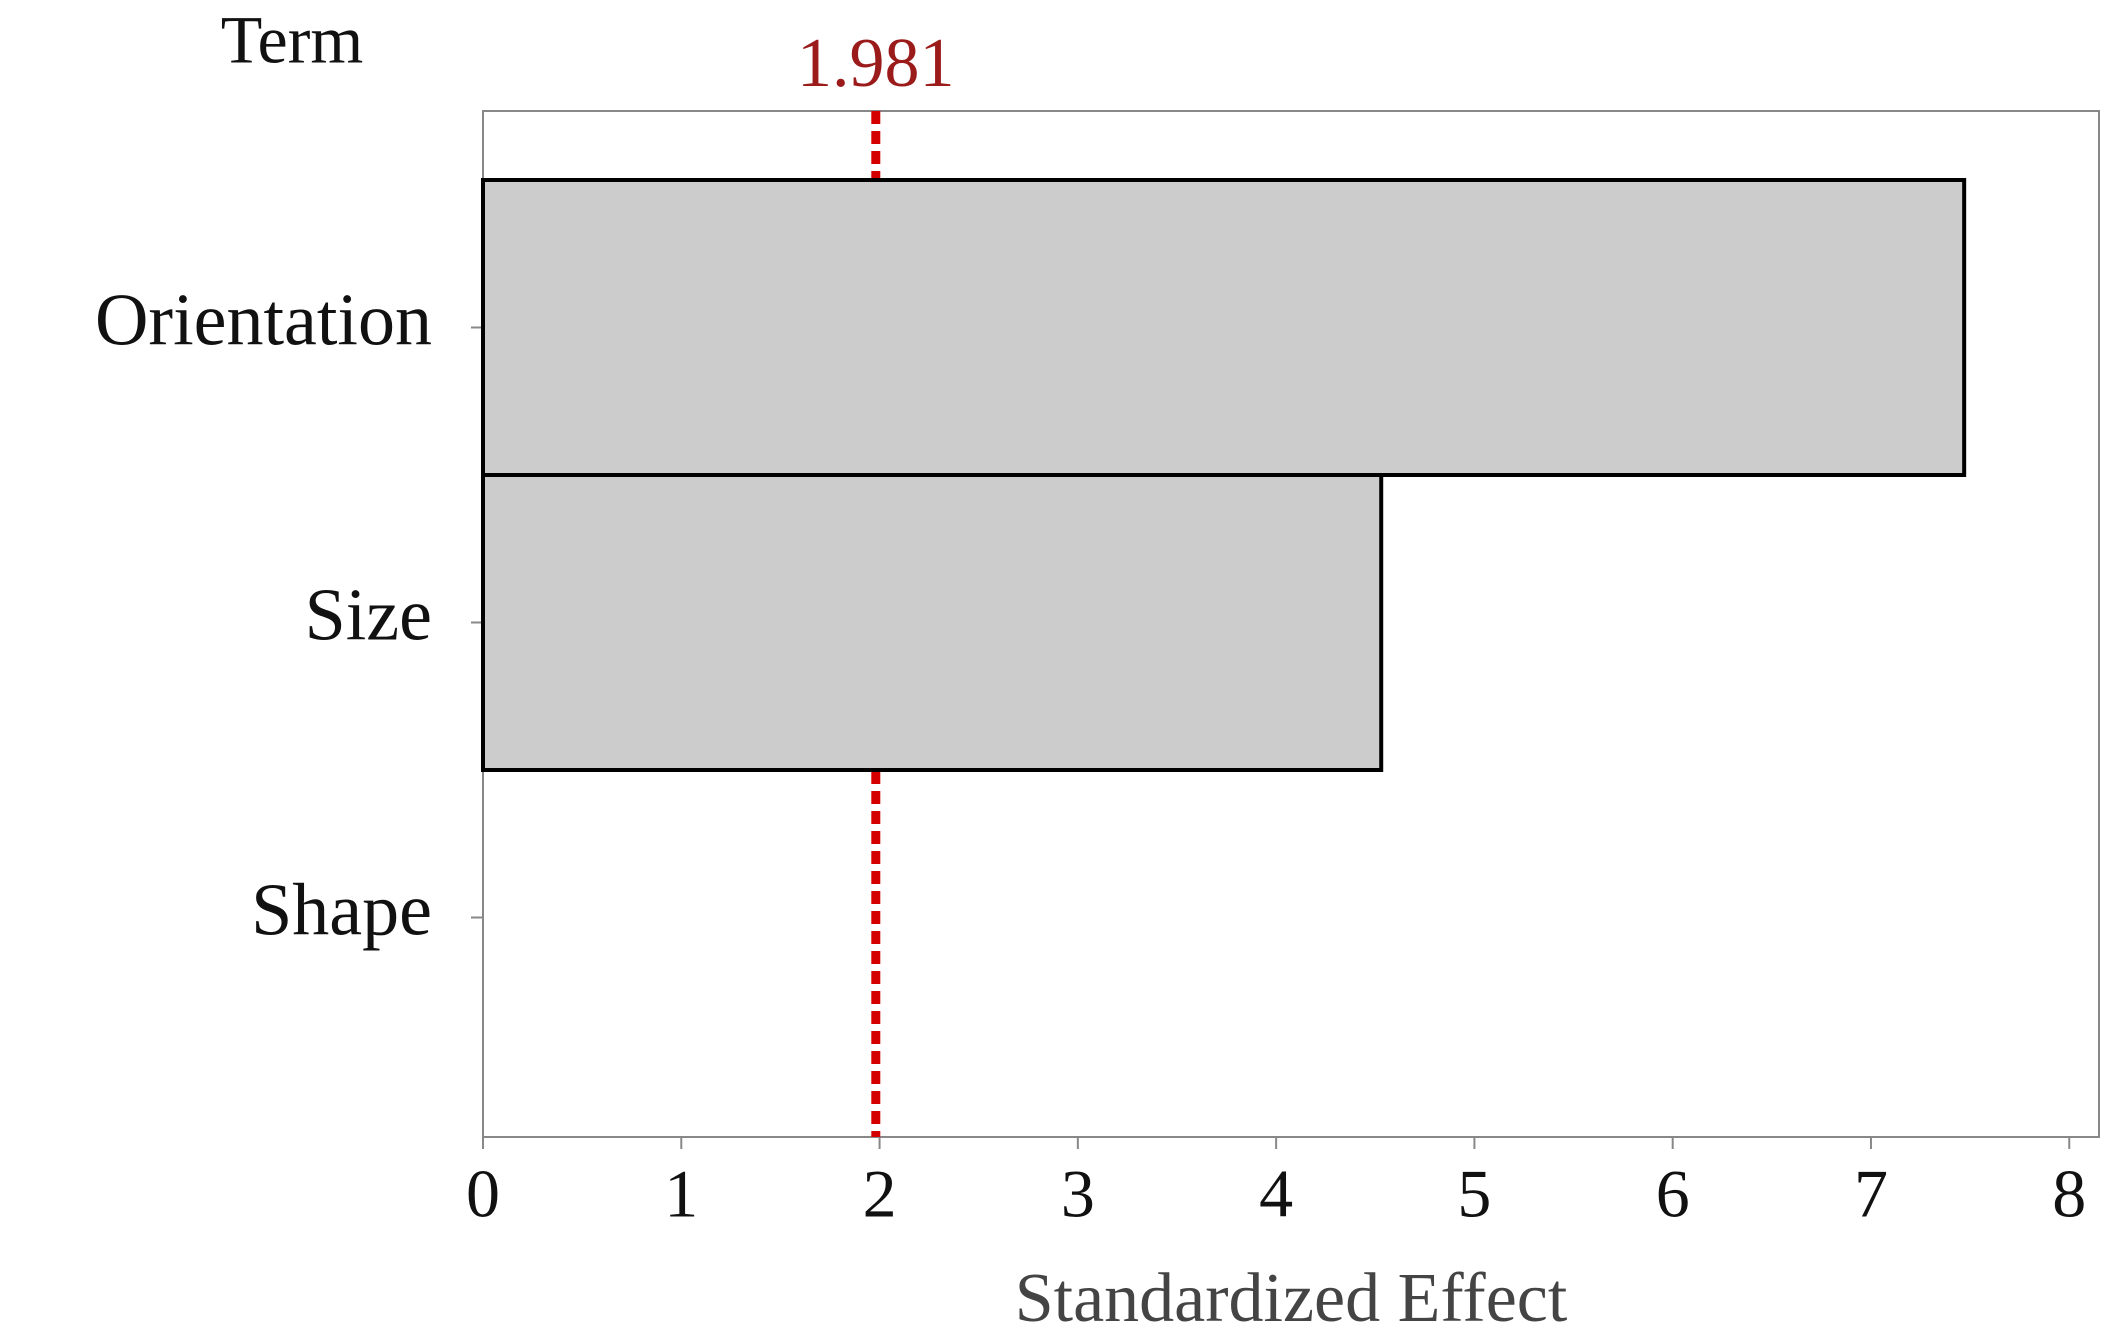  What do you see at coordinates (876, 63) in the screenshot?
I see `reference-label: 1.981` at bounding box center [876, 63].